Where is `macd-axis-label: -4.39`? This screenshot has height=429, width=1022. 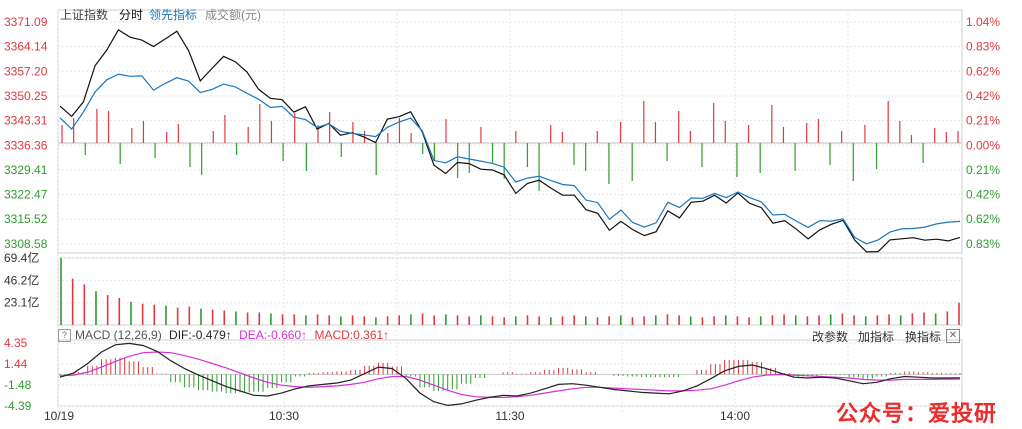
macd-axis-label: -4.39 is located at coordinates (18, 406).